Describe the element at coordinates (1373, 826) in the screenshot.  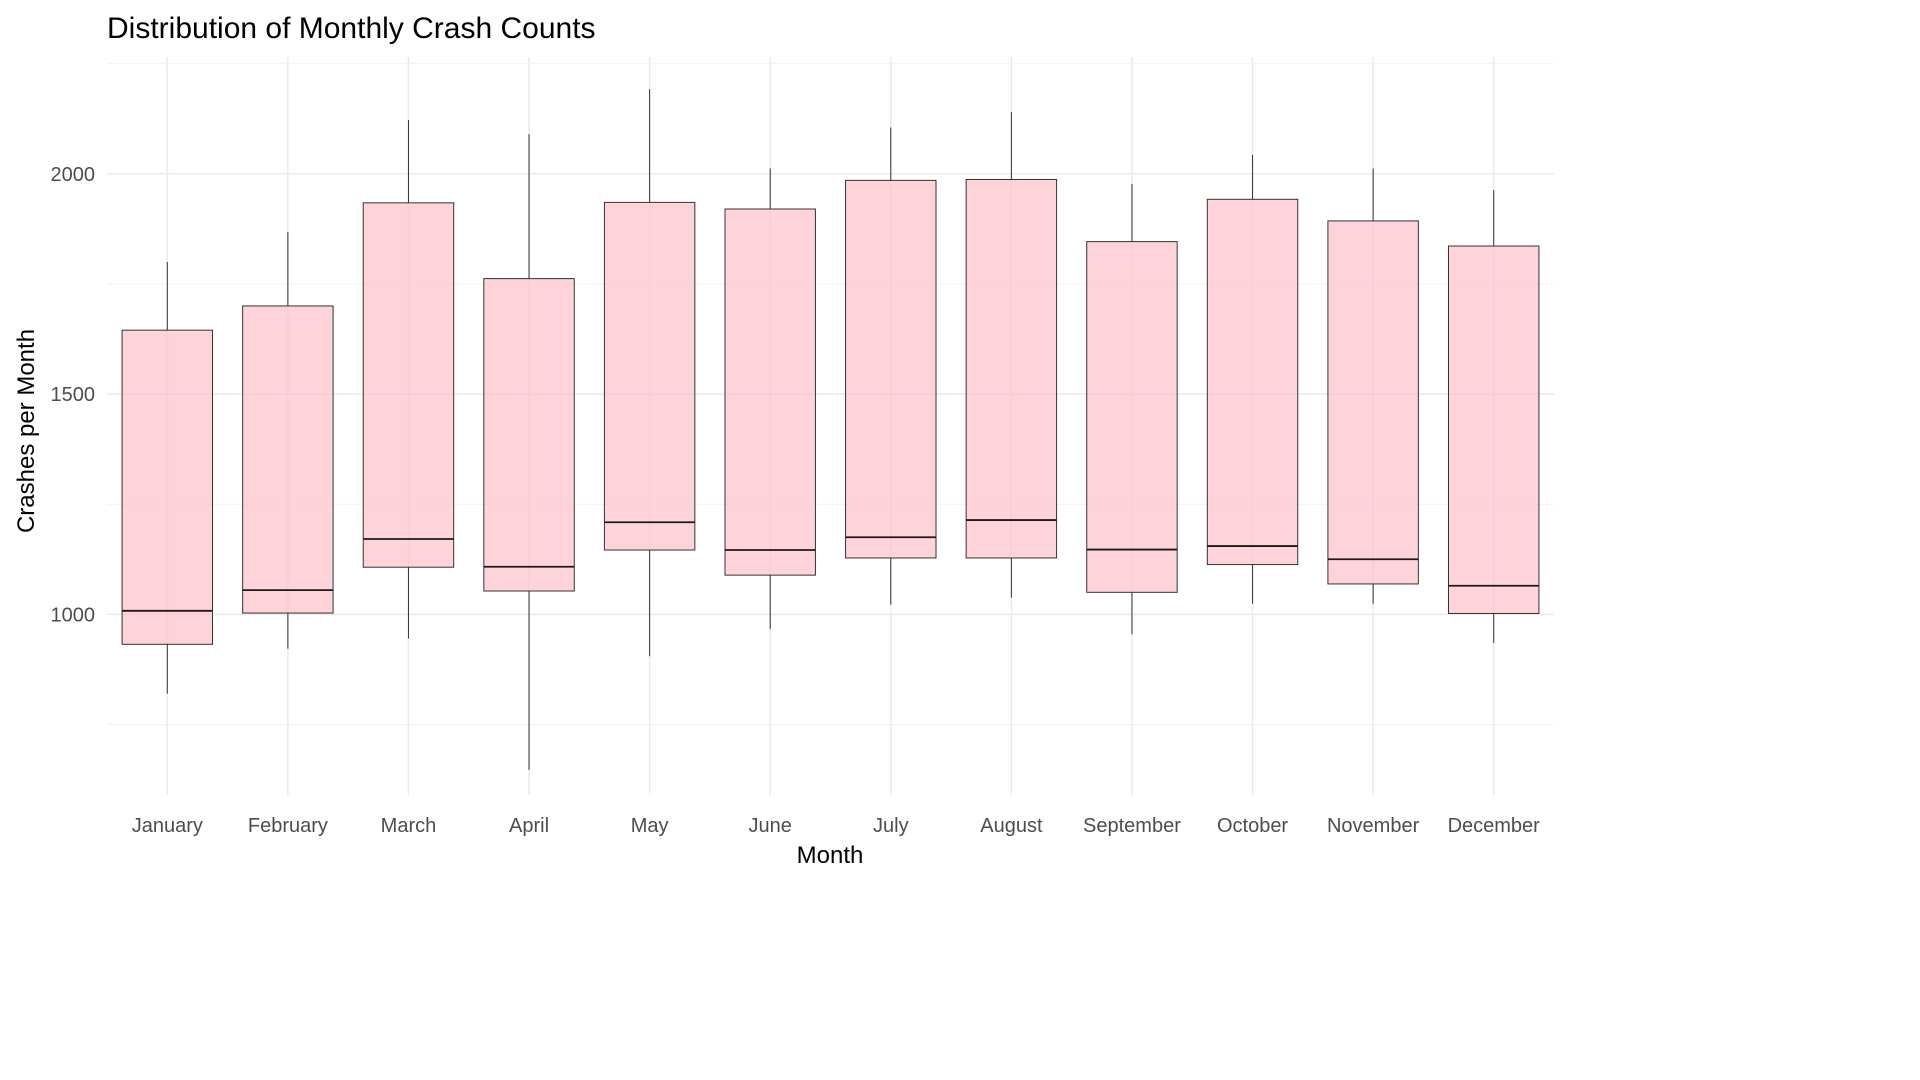
I see `x-tick-label: November` at that location.